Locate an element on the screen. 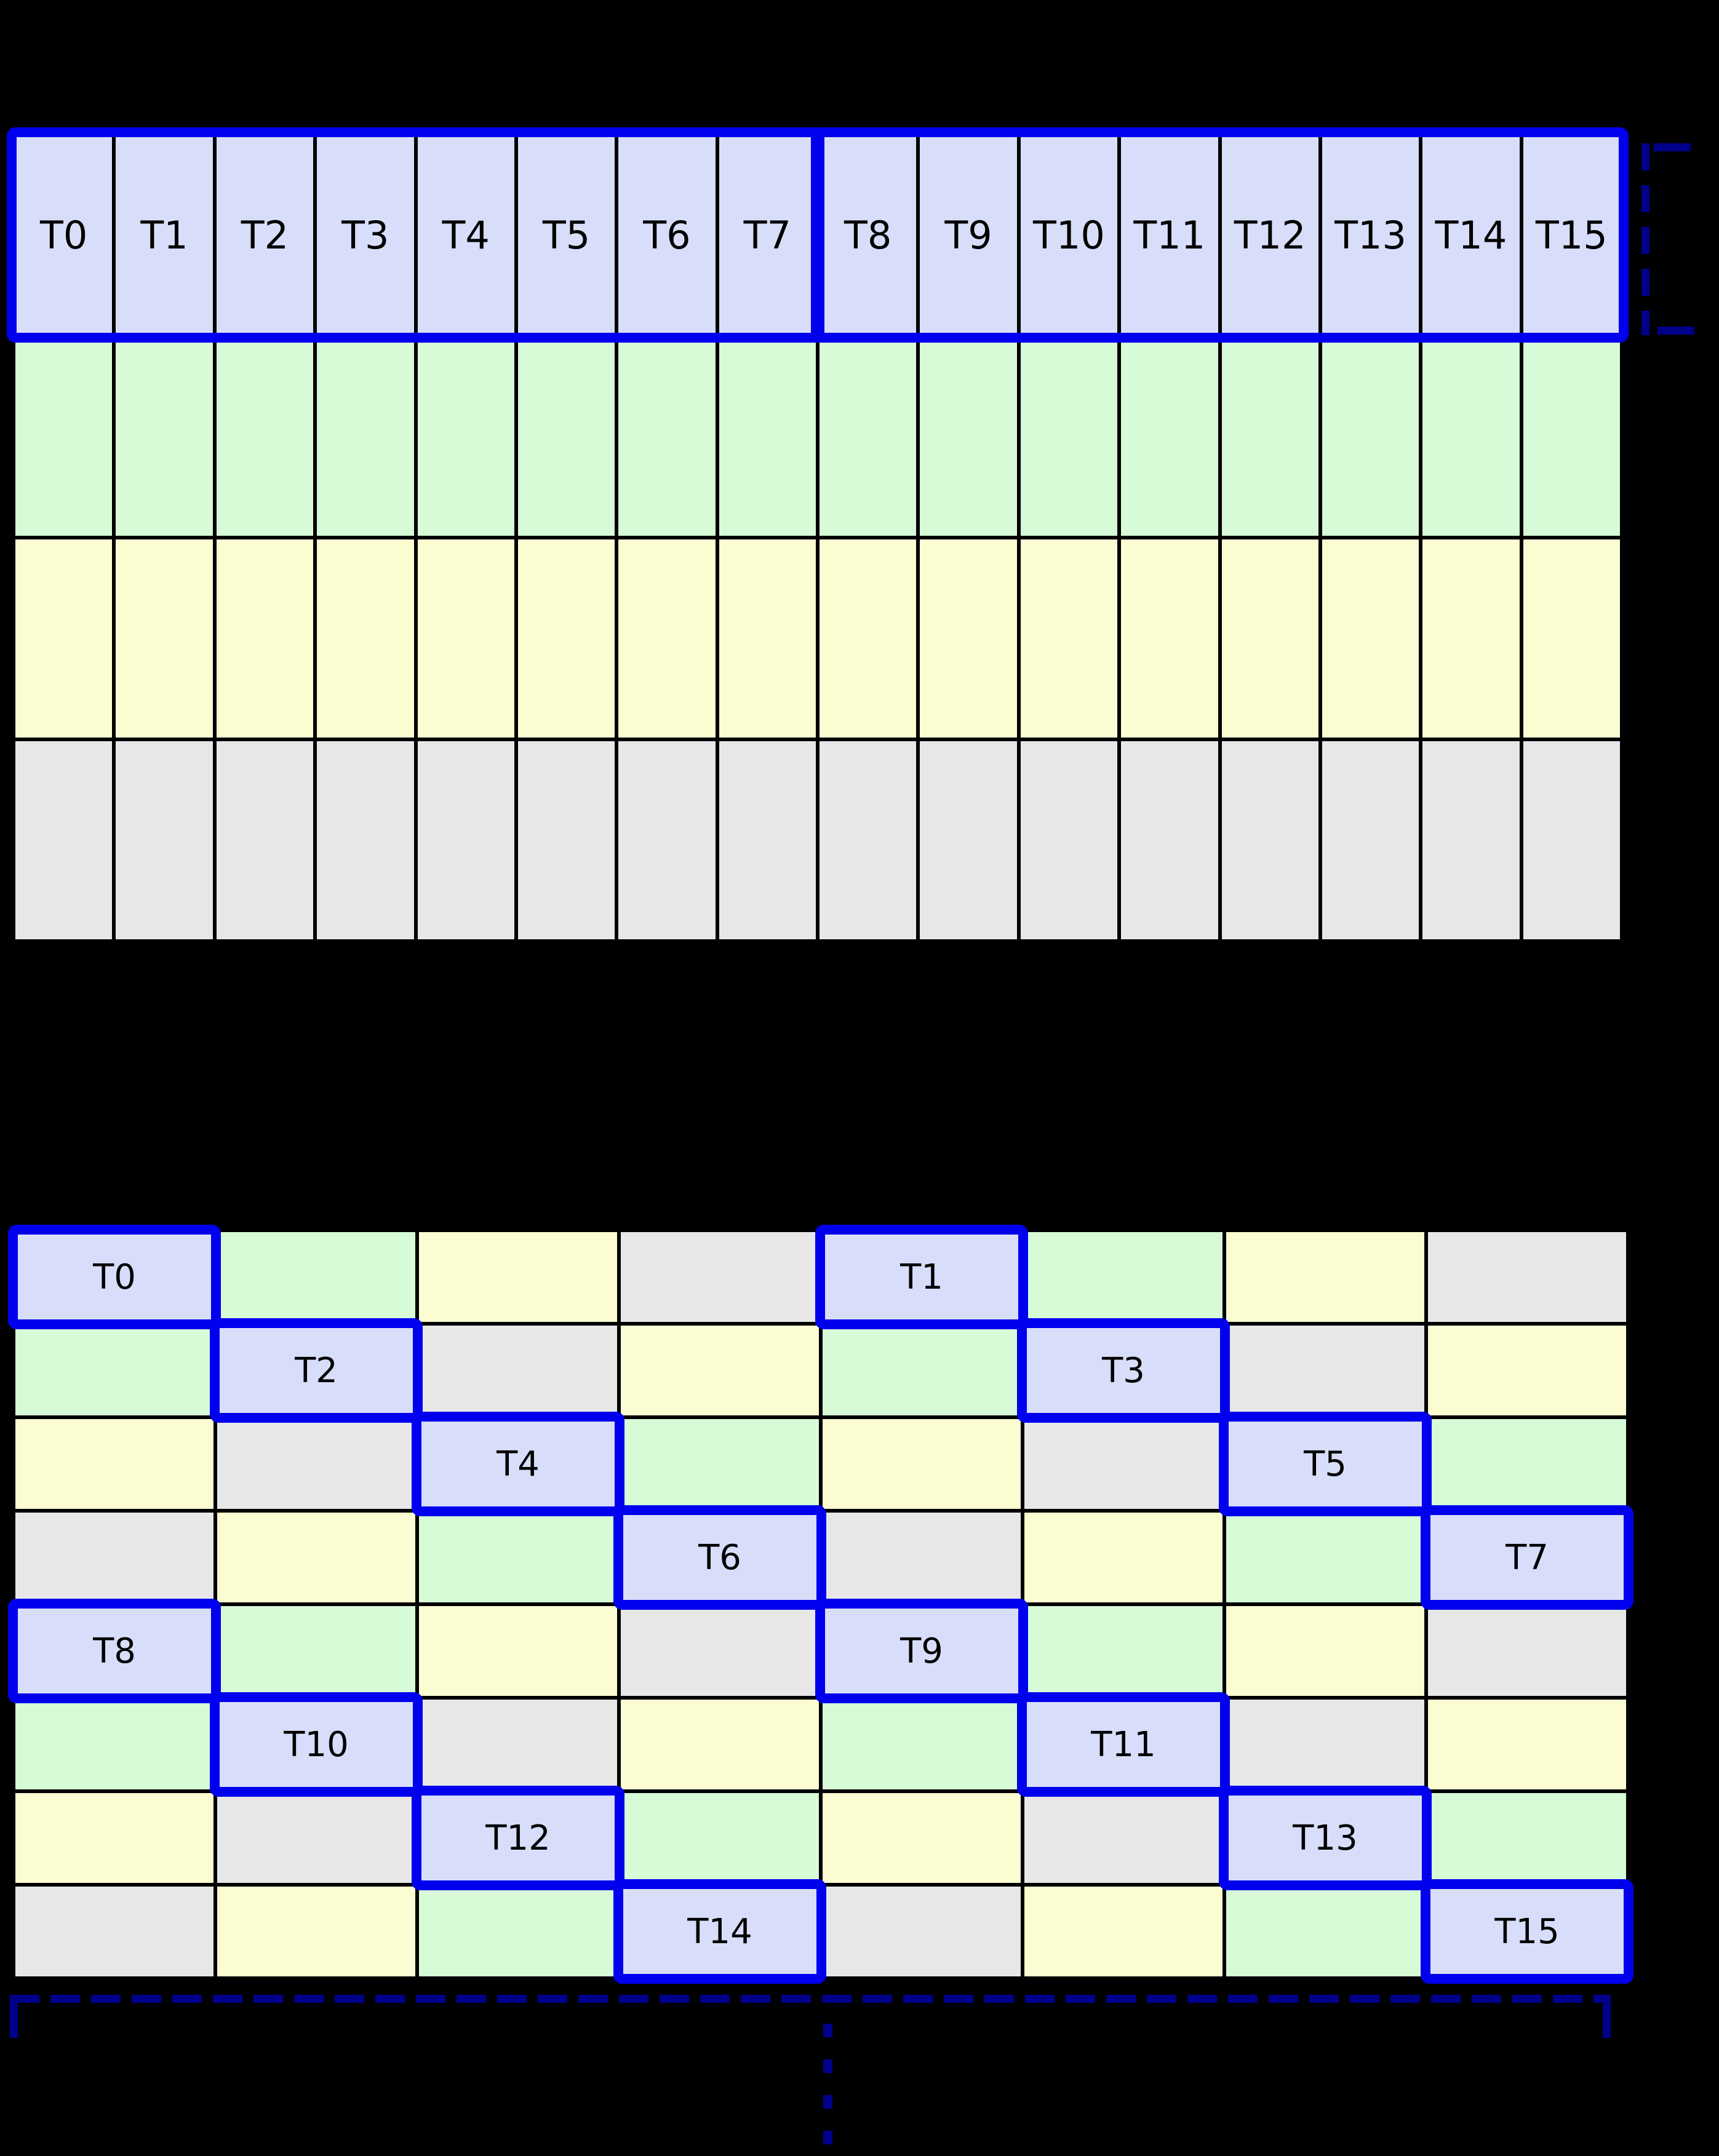 Image resolution: width=1719 pixels, height=2156 pixels. upper-grid-thread-cell-T15: T15 is located at coordinates (1572, 235).